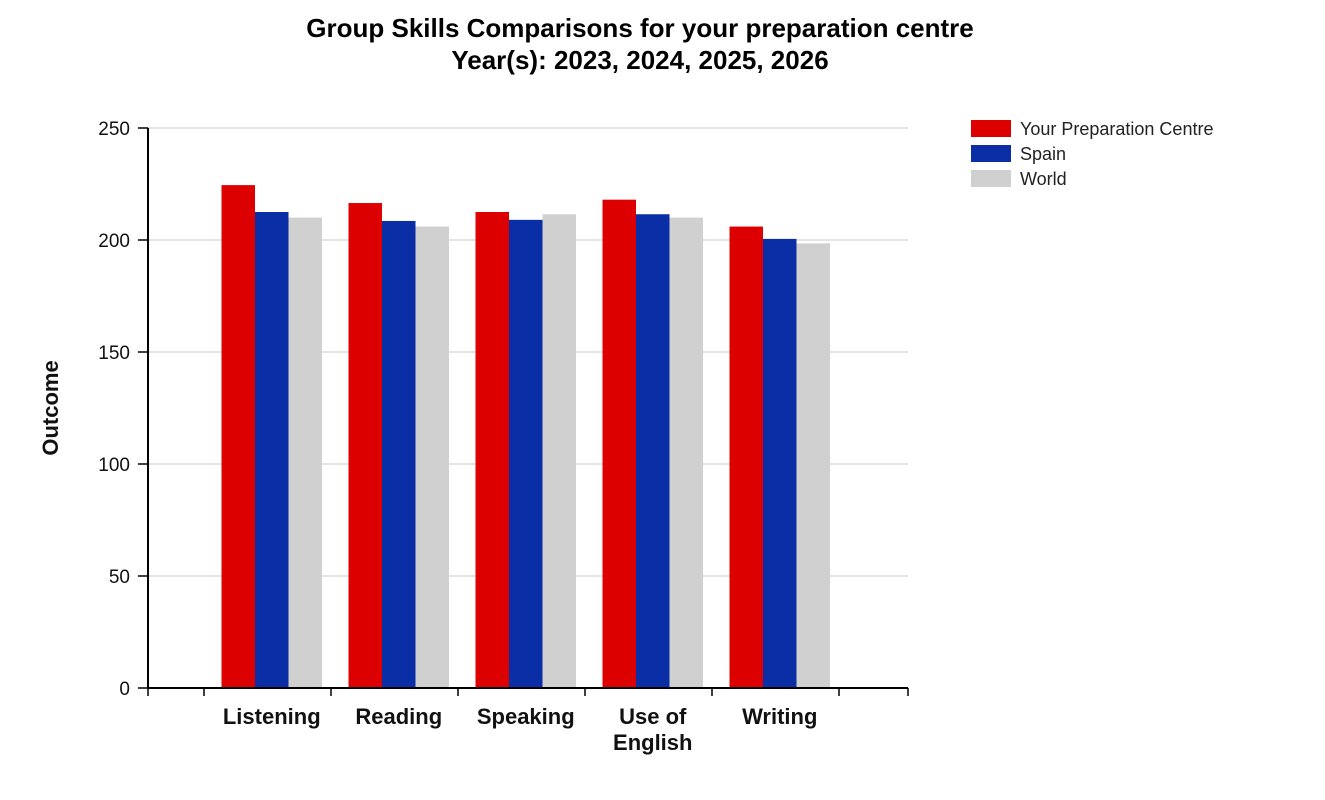 This screenshot has width=1325, height=800. What do you see at coordinates (119, 577) in the screenshot?
I see `y-tick-label: 50` at bounding box center [119, 577].